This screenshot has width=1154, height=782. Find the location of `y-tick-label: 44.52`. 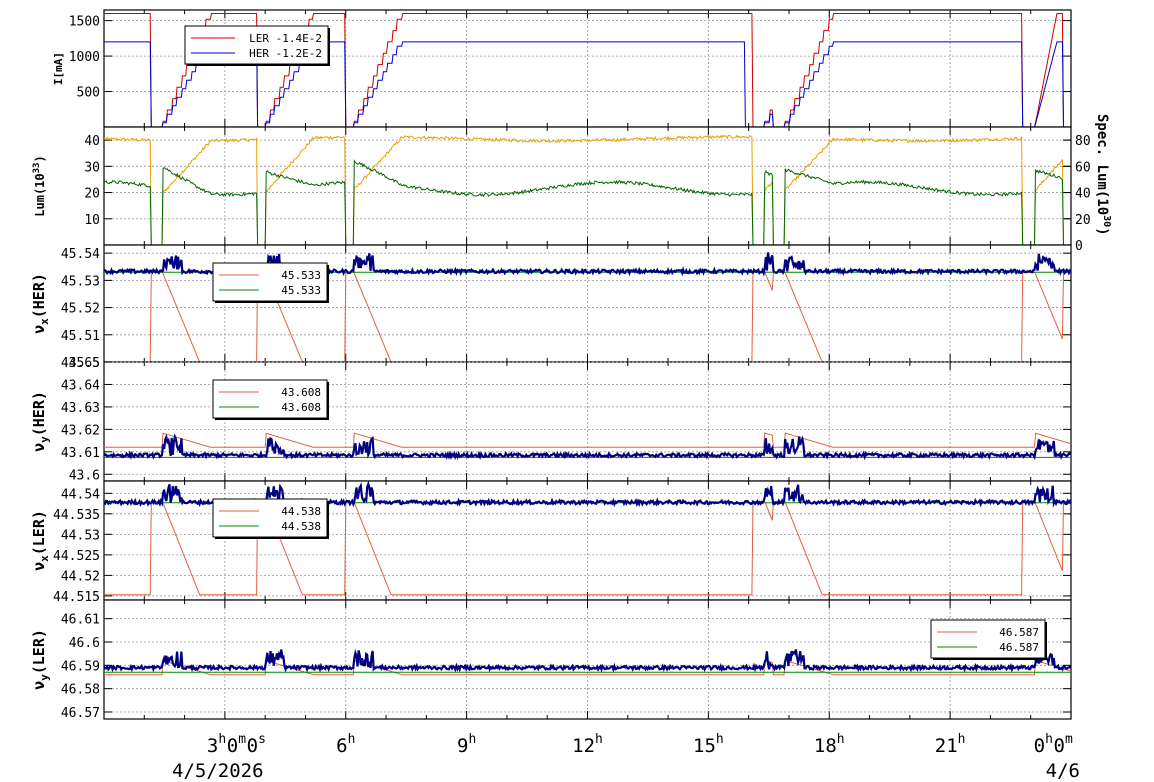

y-tick-label: 44.52 is located at coordinates (80, 576).